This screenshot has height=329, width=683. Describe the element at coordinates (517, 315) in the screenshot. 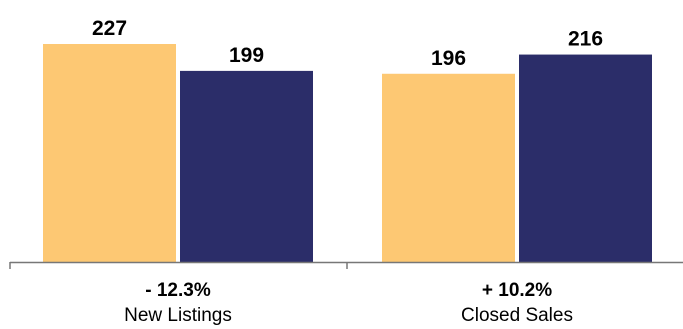

I see `category-tick-label: Closed Sales` at that location.